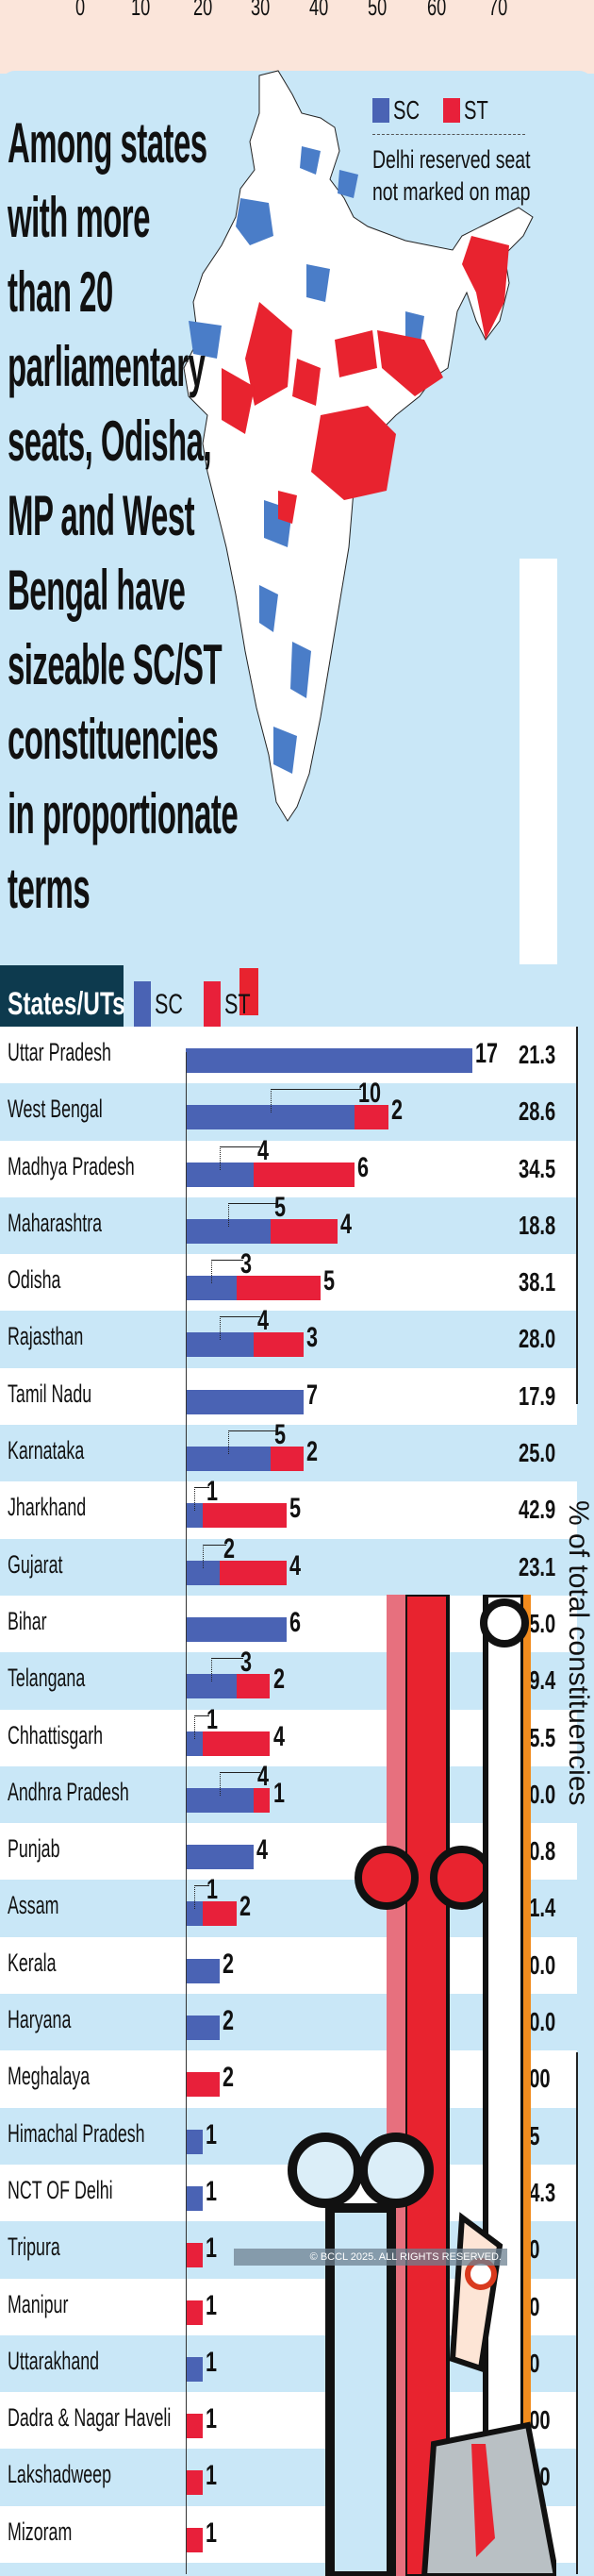 This screenshot has width=594, height=2576. Describe the element at coordinates (577, 1215) in the screenshot. I see `right-axis-line` at that location.